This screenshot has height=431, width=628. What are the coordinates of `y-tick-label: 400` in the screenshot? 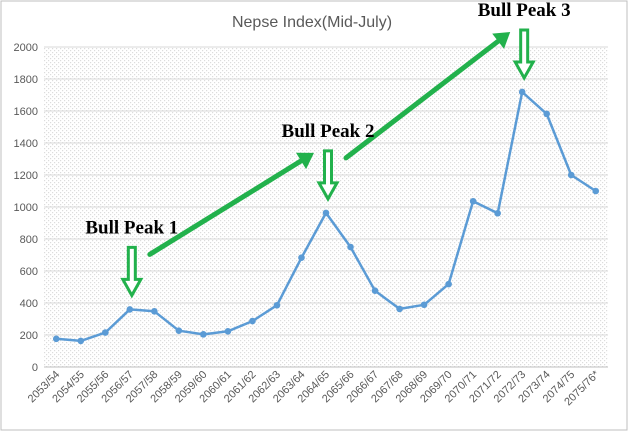 It's located at (29, 304).